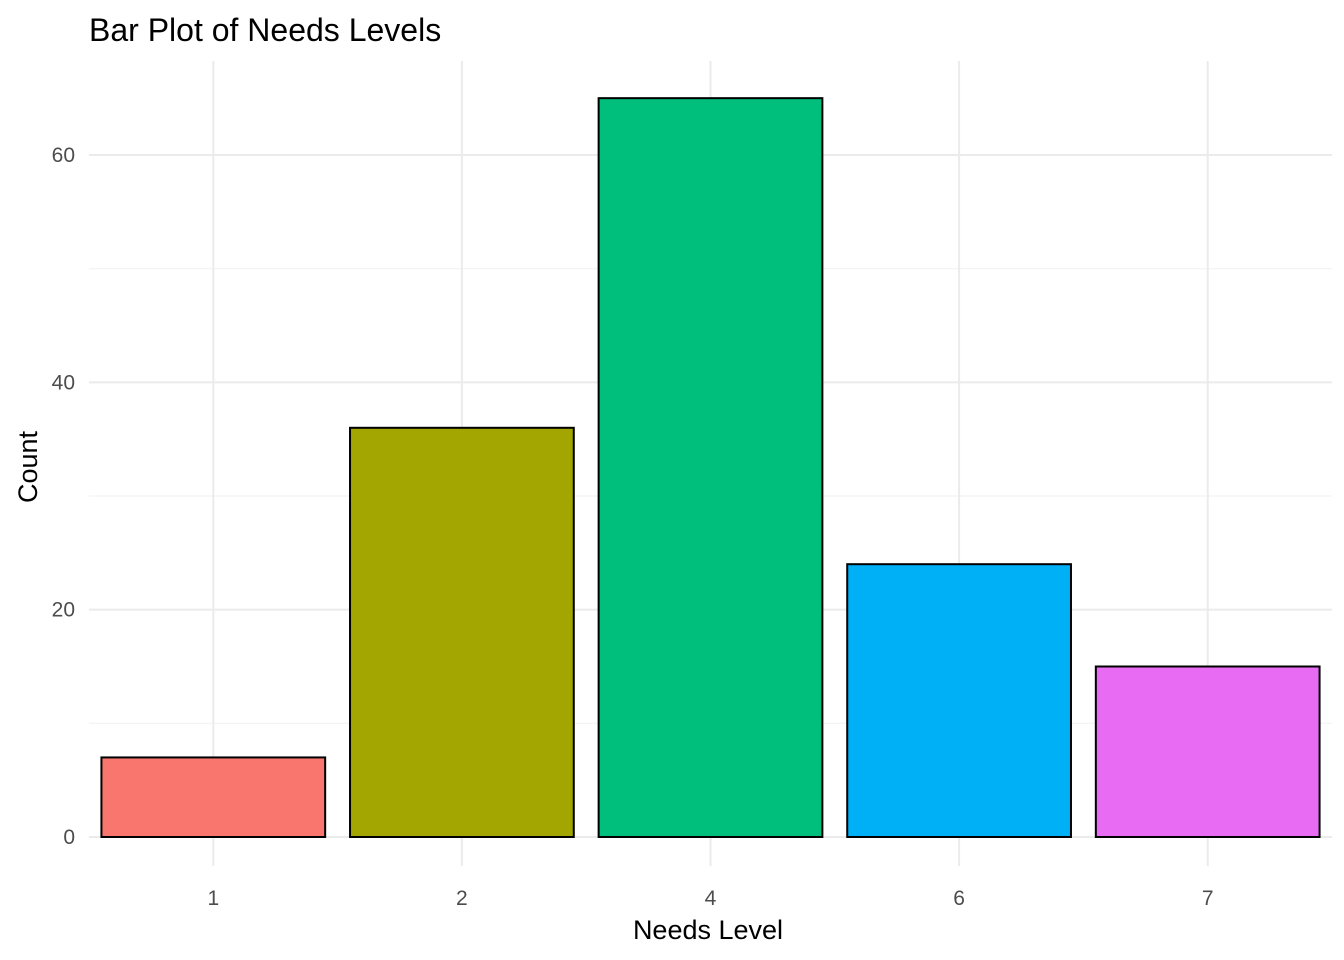 The image size is (1344, 960). I want to click on x-tick-label: 2, so click(462, 898).